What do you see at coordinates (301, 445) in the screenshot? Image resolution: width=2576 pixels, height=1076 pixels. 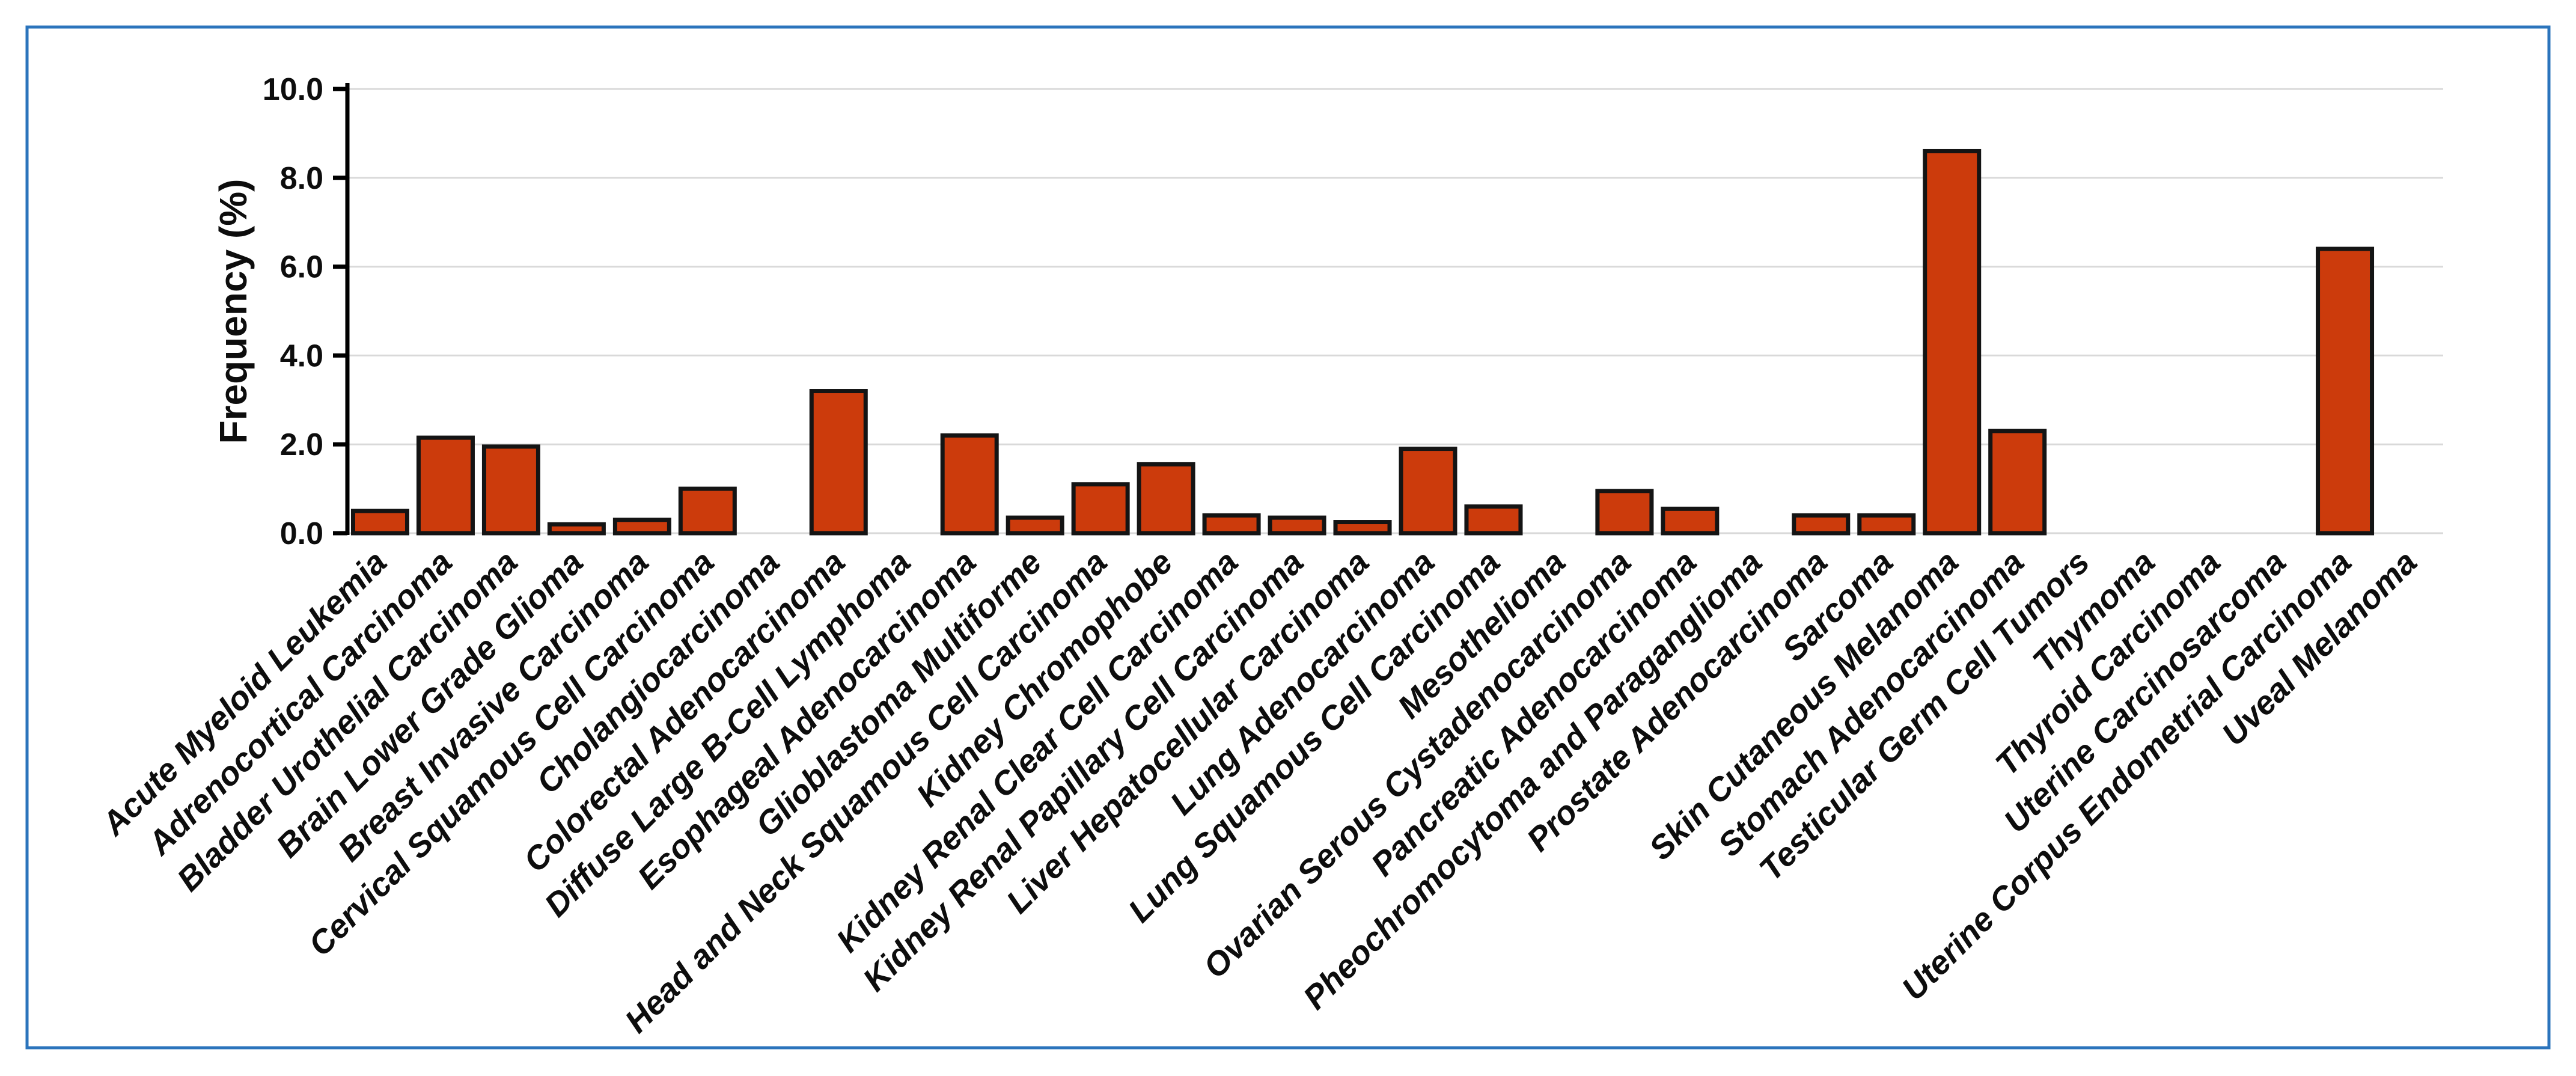 I see `y-tick-label: 2.0` at bounding box center [301, 445].